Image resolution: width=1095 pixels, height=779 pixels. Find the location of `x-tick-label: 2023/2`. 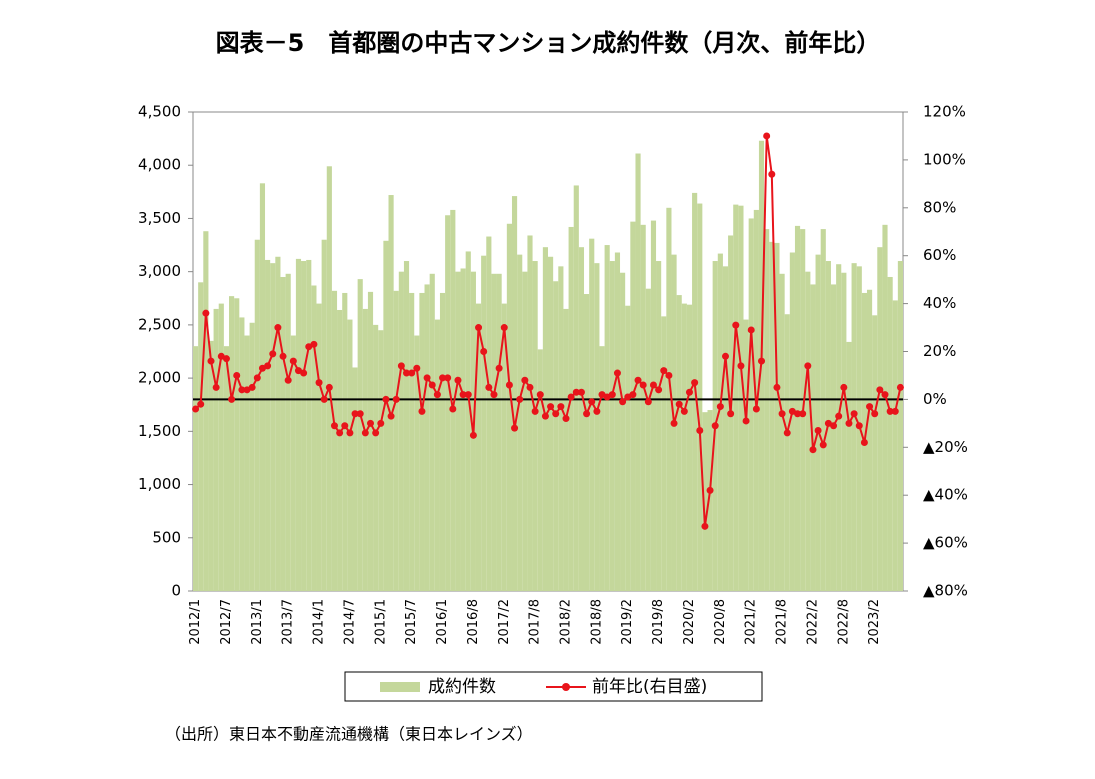

x-tick-label: 2023/2 is located at coordinates (874, 622).